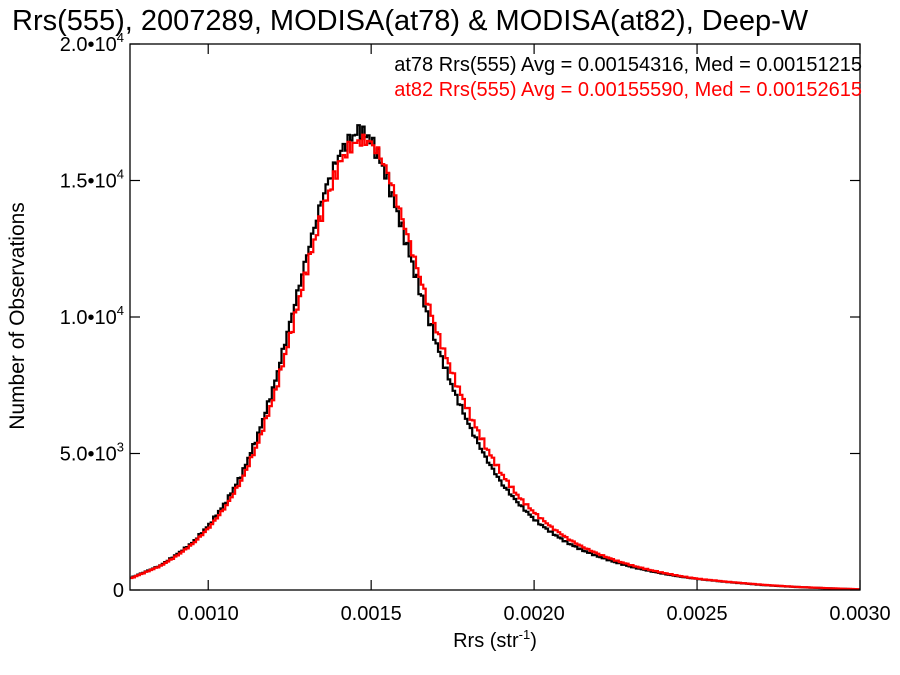  Describe the element at coordinates (92, 453) in the screenshot. I see `y-tick-label: 5.0•103` at that location.